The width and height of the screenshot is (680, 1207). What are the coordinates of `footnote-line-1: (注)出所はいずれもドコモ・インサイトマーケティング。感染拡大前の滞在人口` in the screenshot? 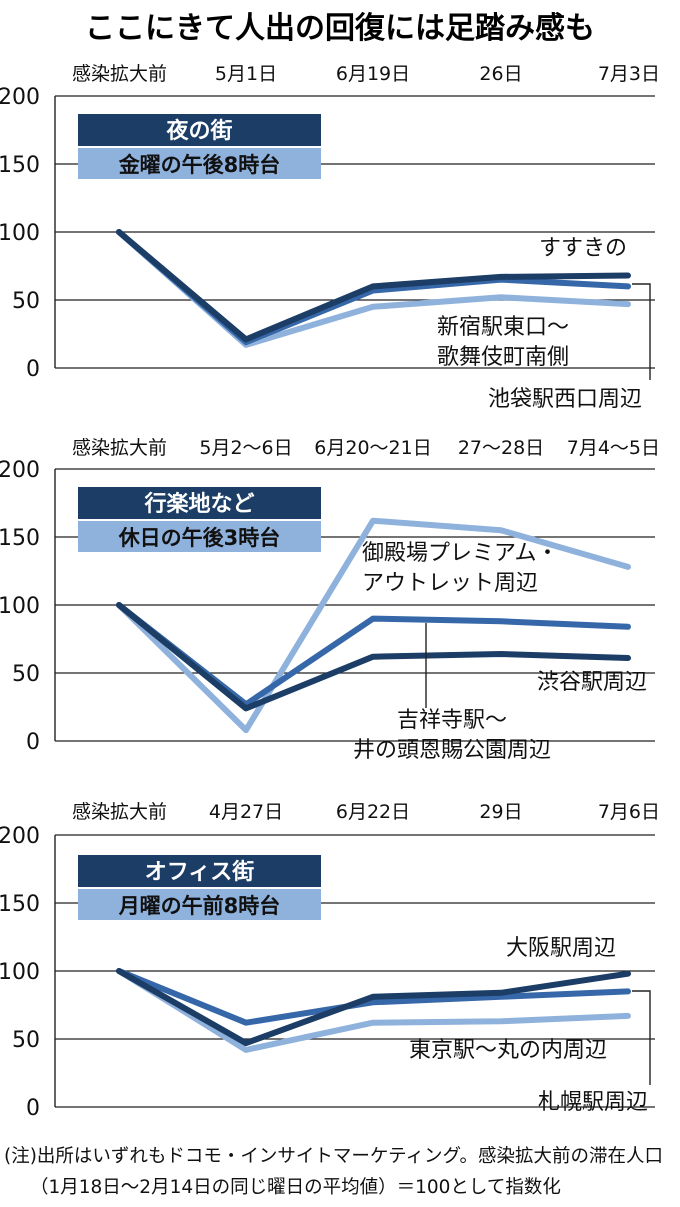 It's located at (333, 1156).